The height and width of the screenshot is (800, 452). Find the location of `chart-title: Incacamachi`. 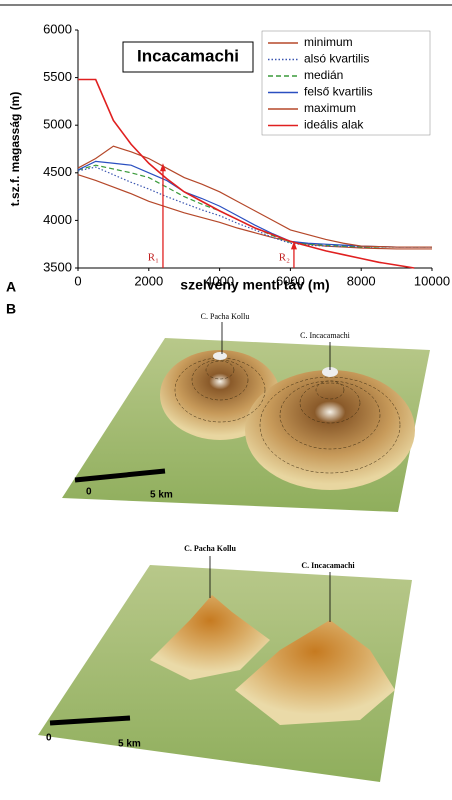

chart-title: Incacamachi is located at coordinates (188, 55).